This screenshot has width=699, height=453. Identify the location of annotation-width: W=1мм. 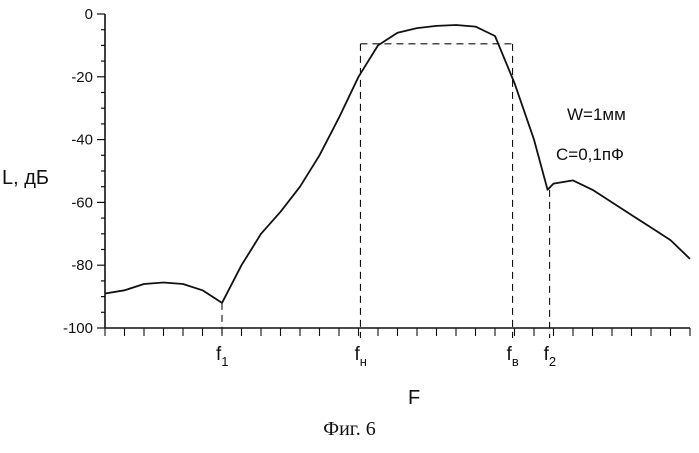
(596, 114).